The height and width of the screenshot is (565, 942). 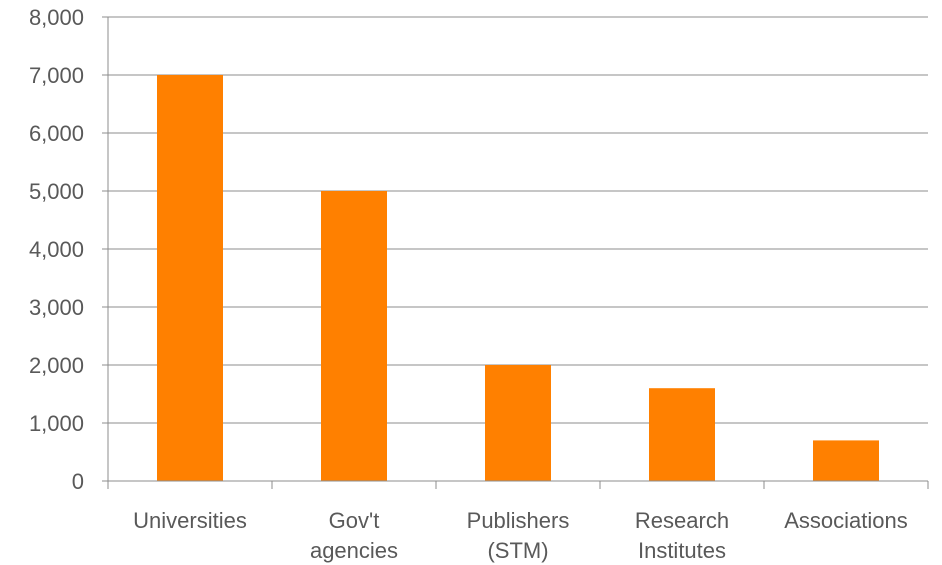 I want to click on y-tick-label: 2,000, so click(x=56, y=365).